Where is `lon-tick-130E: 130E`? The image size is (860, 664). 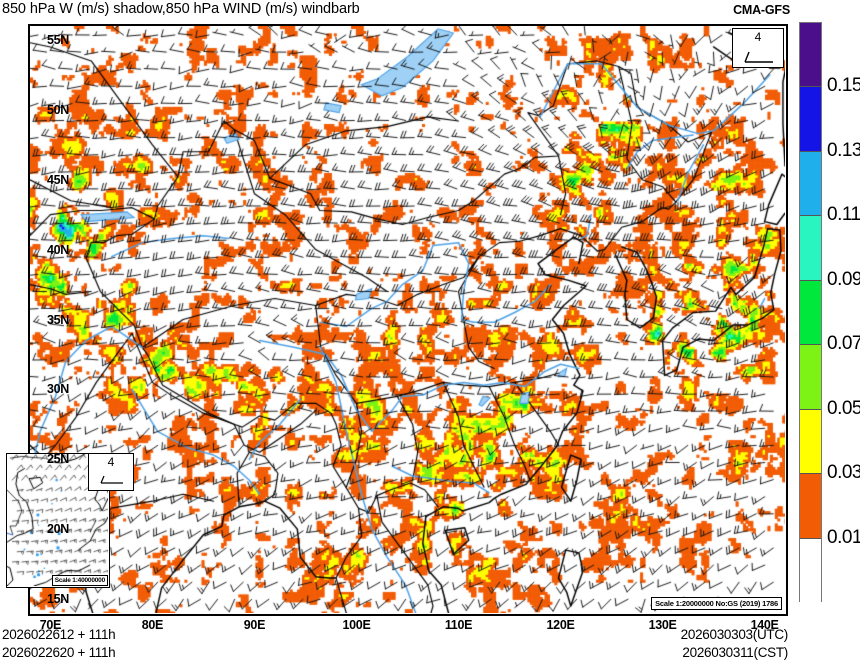 lon-tick-130E: 130E is located at coordinates (662, 625).